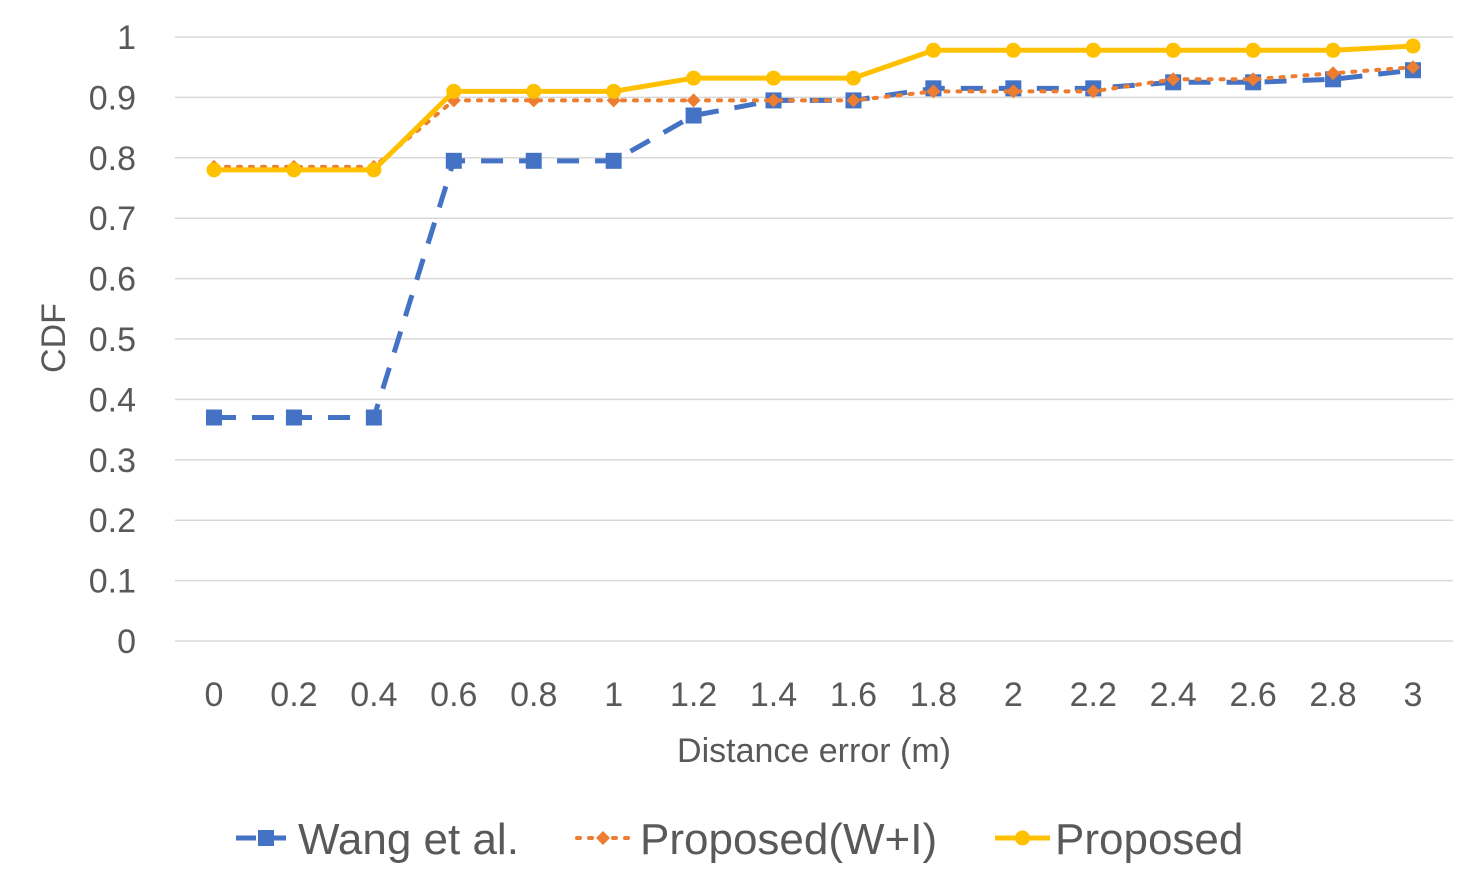 The image size is (1476, 887). Describe the element at coordinates (1013, 695) in the screenshot. I see `x-tick-label: 2` at that location.